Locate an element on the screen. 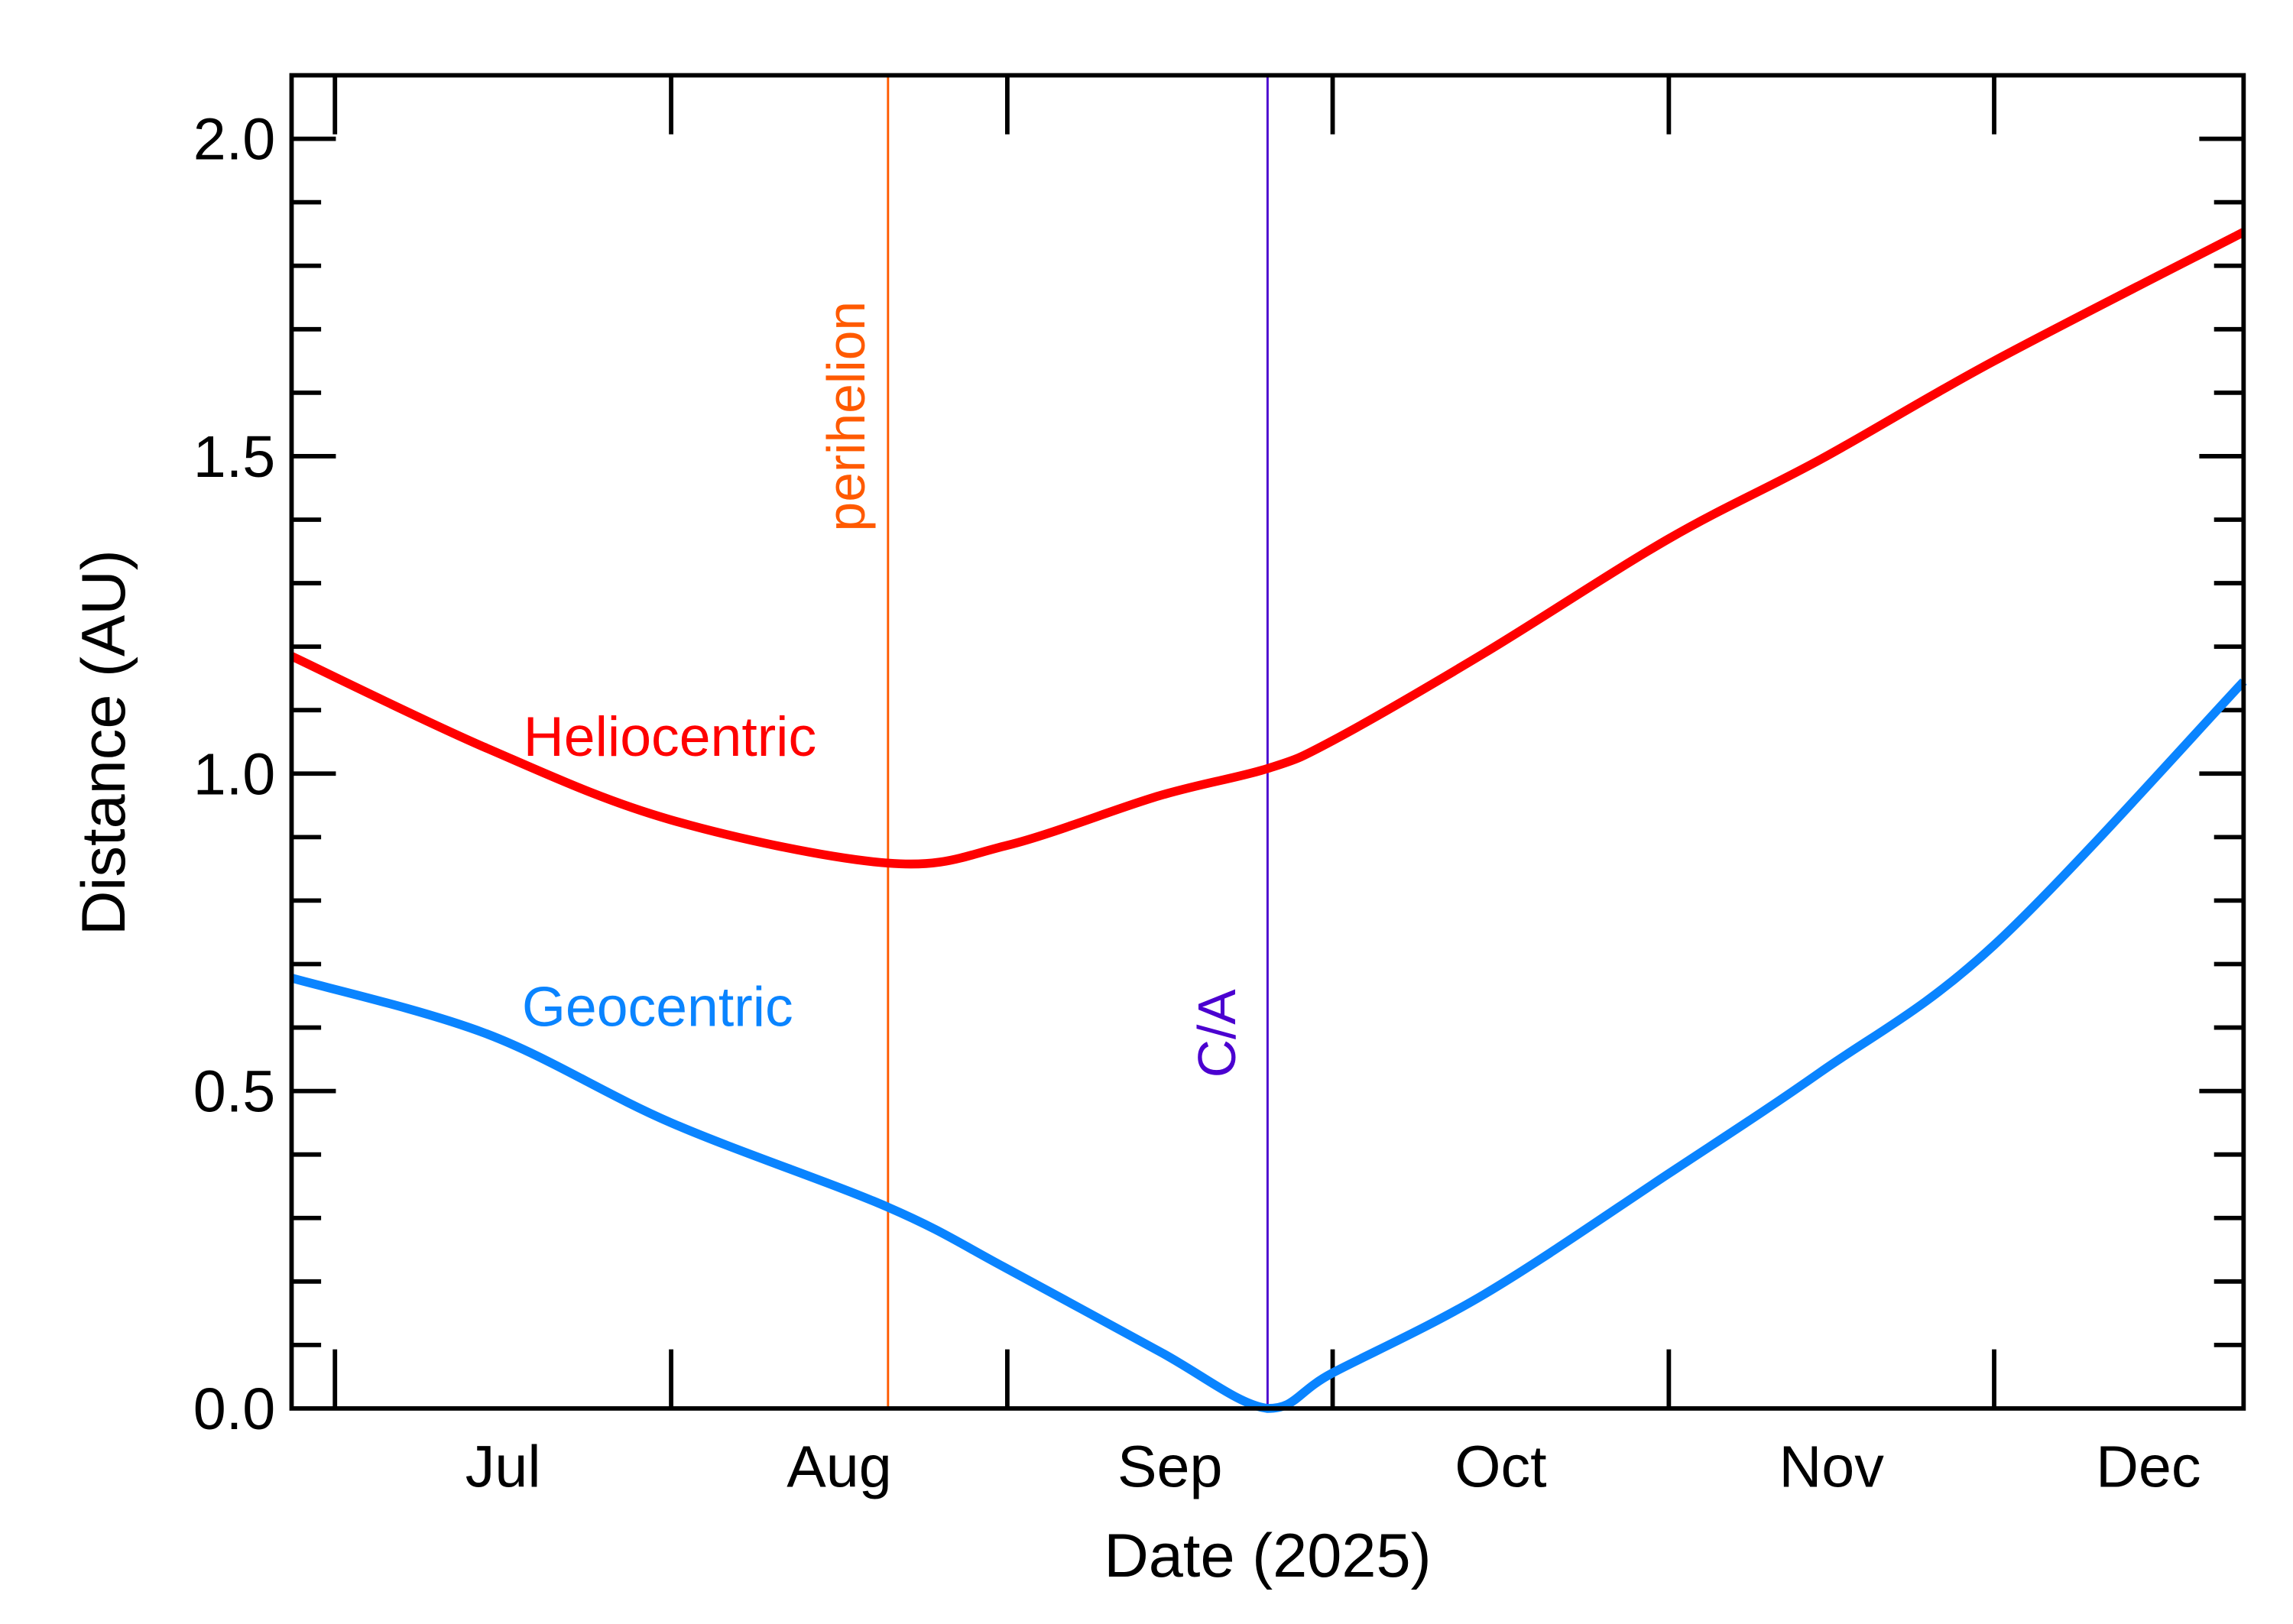 This screenshot has height=1624, width=2293. annotation-ca: C/A is located at coordinates (1217, 1033).